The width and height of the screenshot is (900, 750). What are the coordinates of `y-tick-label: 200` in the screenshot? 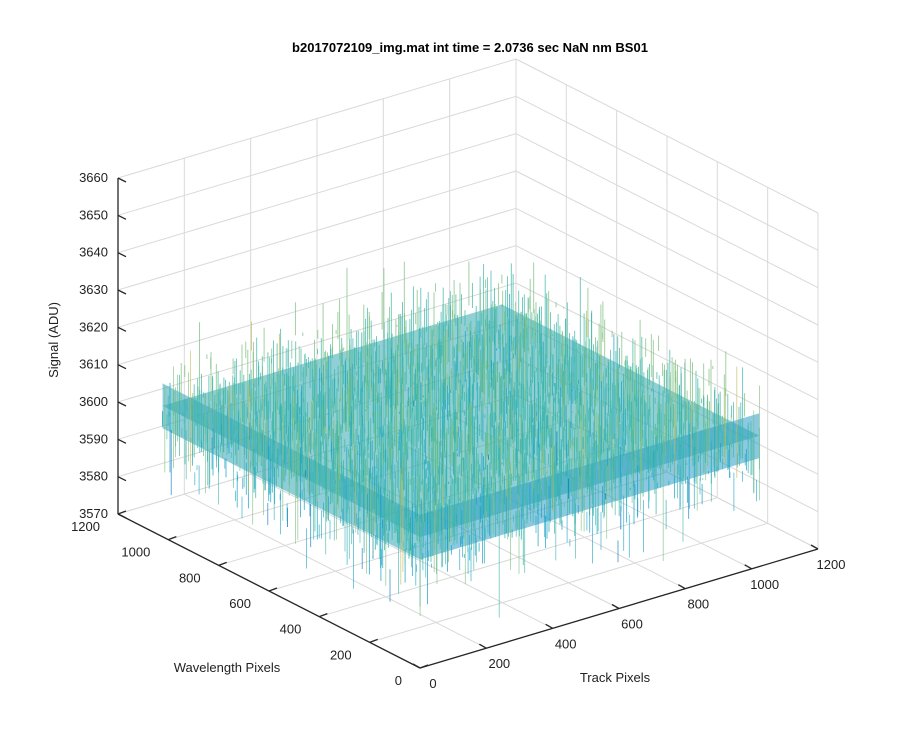 It's located at (341, 654).